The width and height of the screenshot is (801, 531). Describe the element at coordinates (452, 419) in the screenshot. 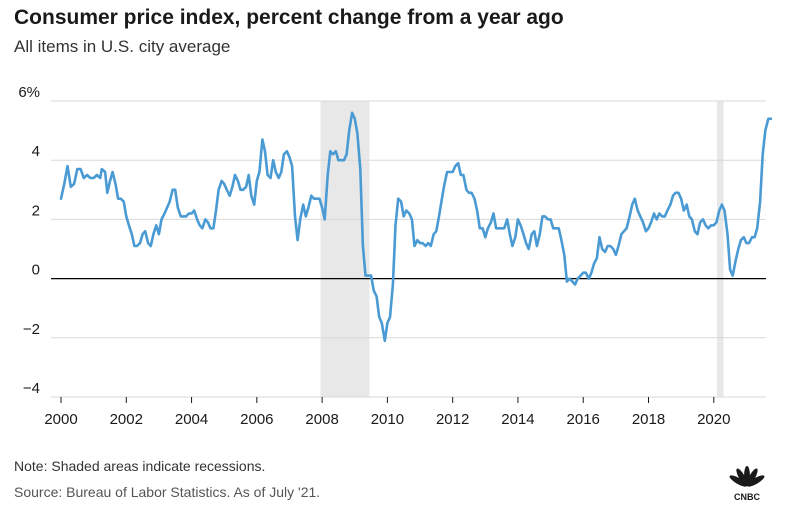

I see `x-tick-label: 2012` at that location.